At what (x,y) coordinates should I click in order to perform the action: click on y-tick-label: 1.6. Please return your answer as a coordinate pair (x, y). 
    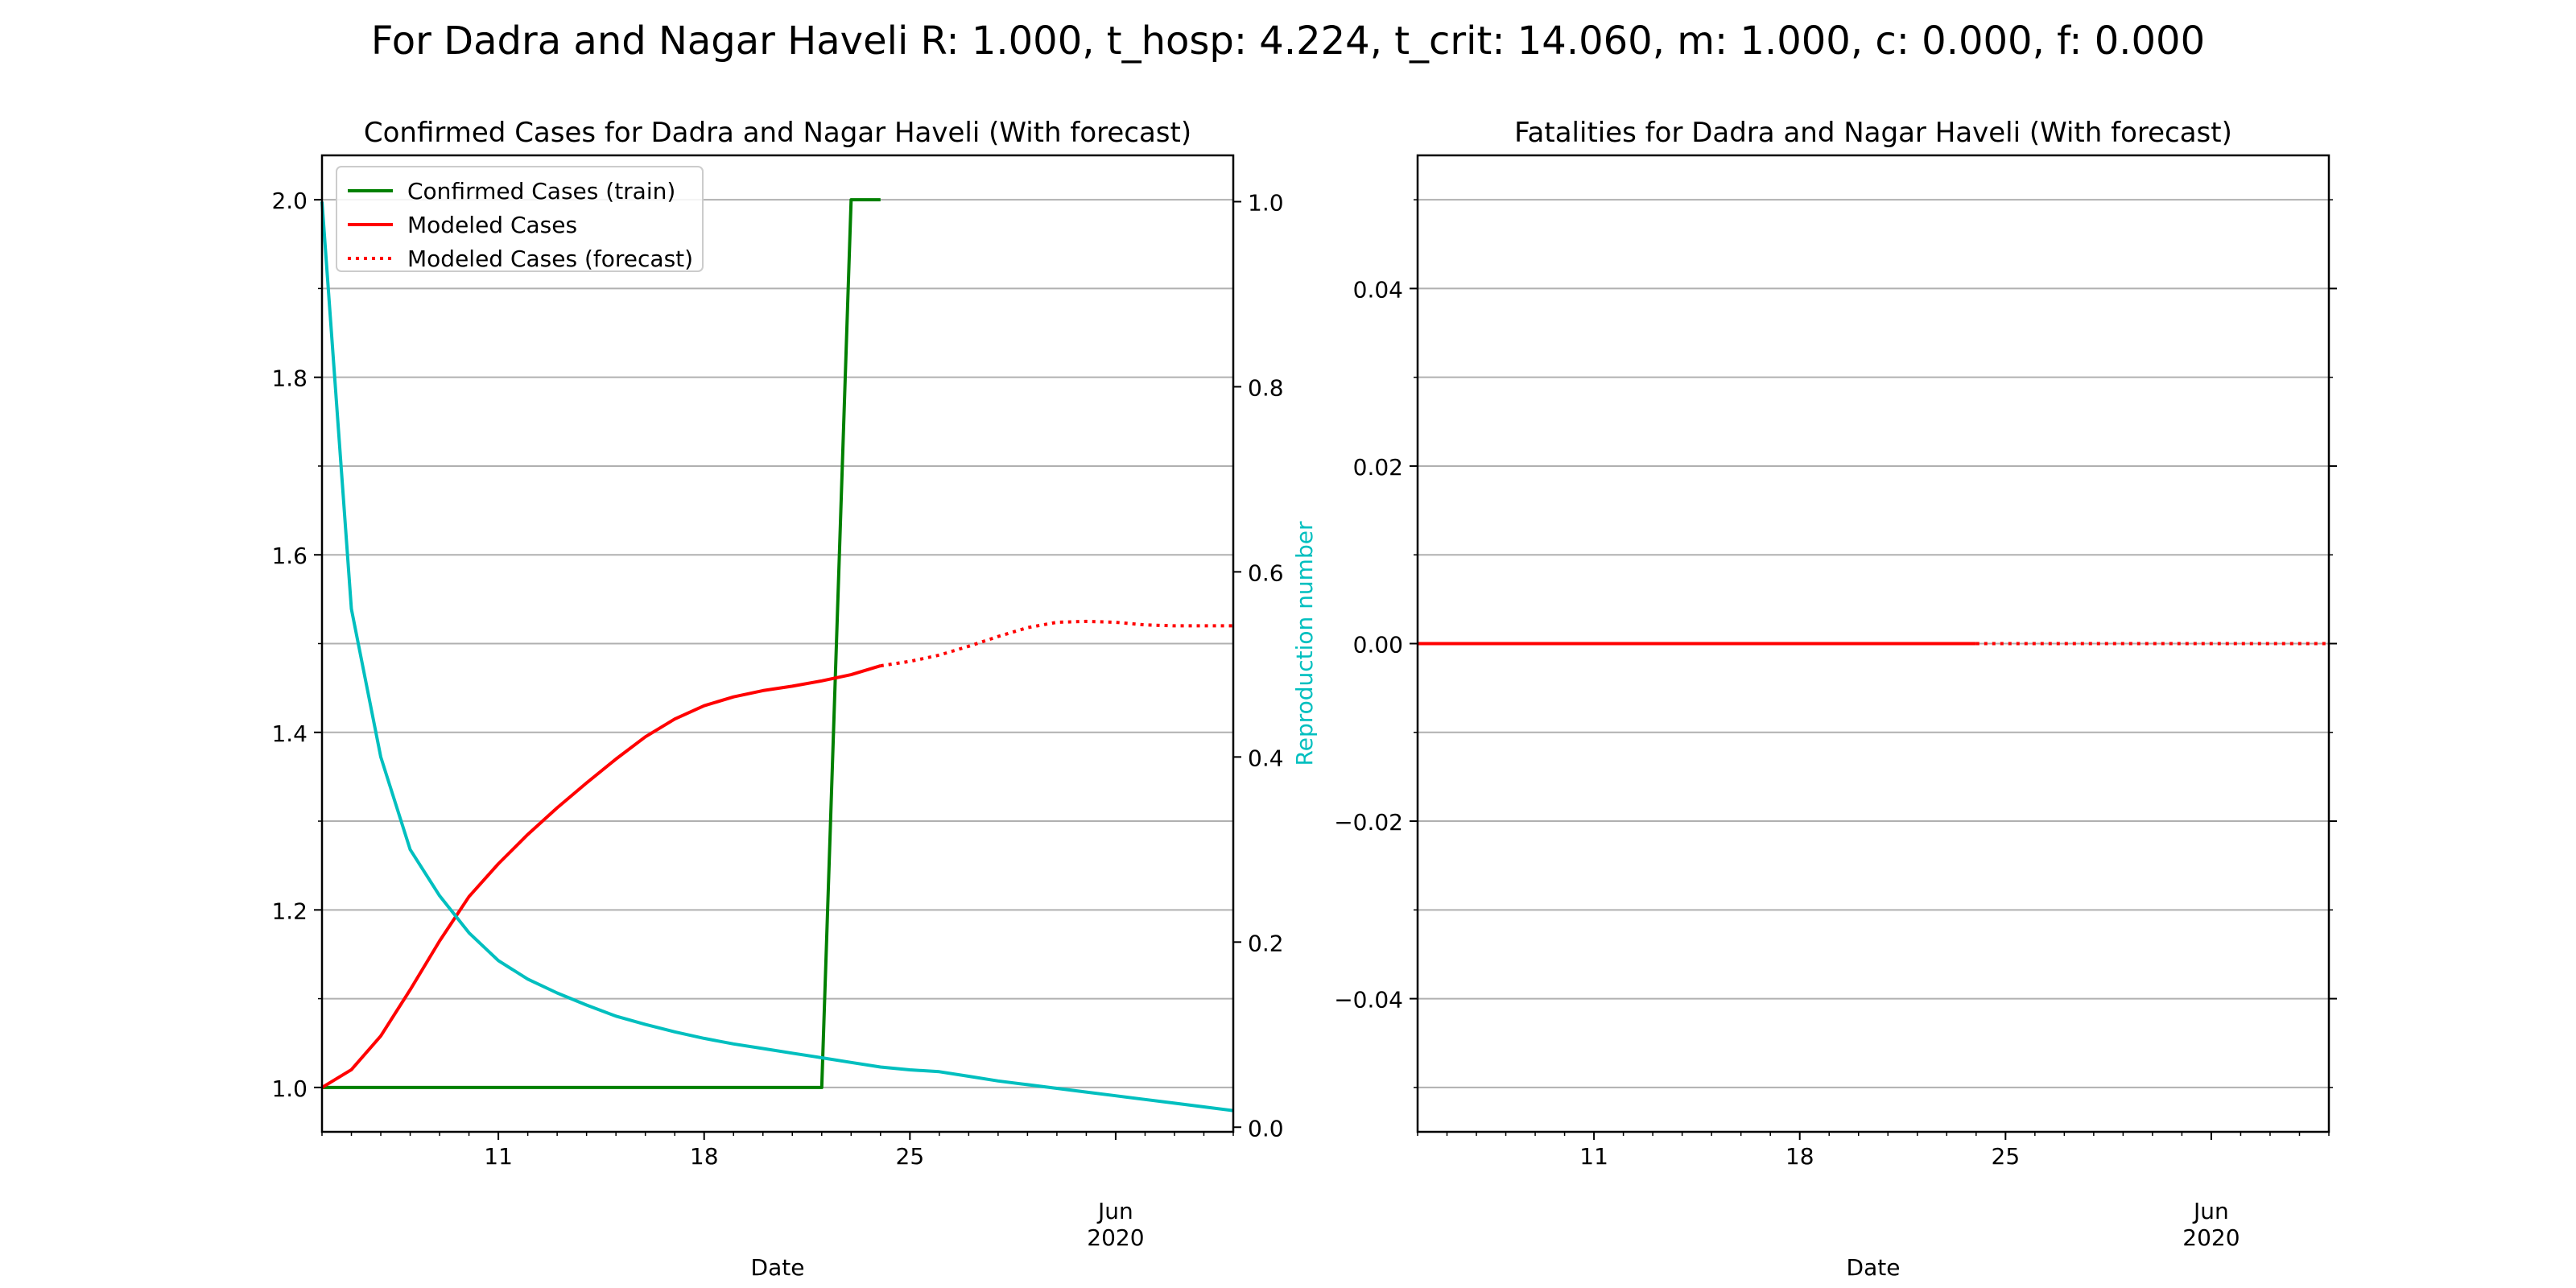
    Looking at the image, I should click on (289, 556).